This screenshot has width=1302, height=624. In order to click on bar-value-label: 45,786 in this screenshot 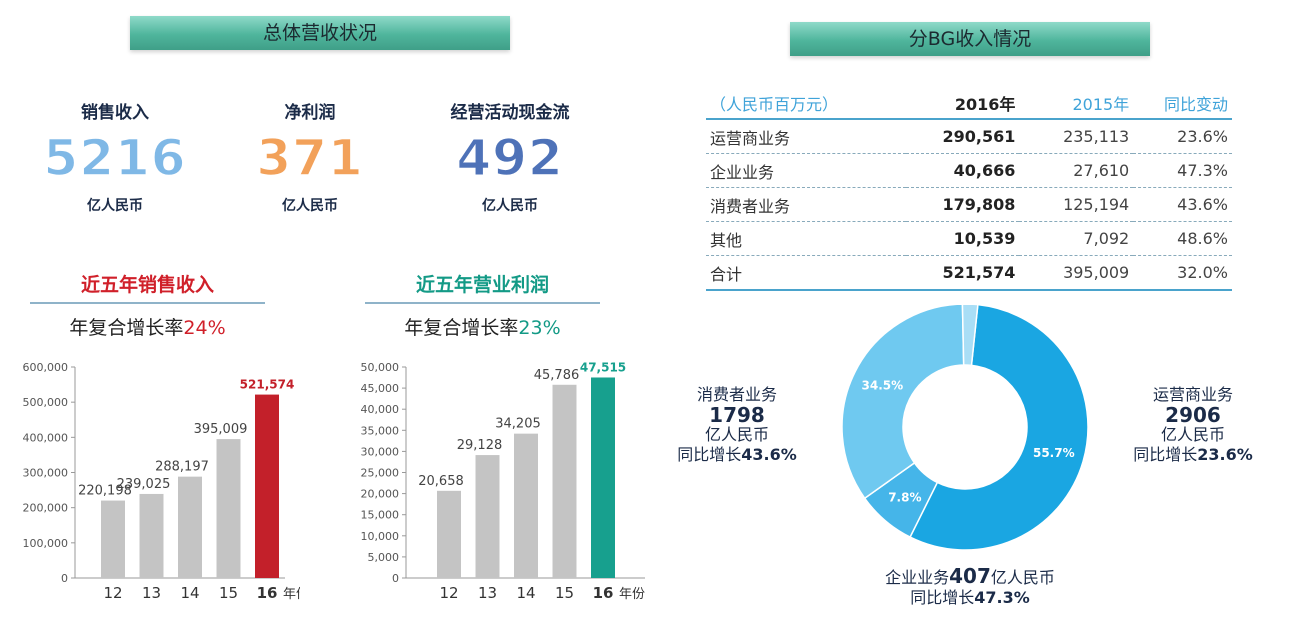, I will do `click(557, 375)`.